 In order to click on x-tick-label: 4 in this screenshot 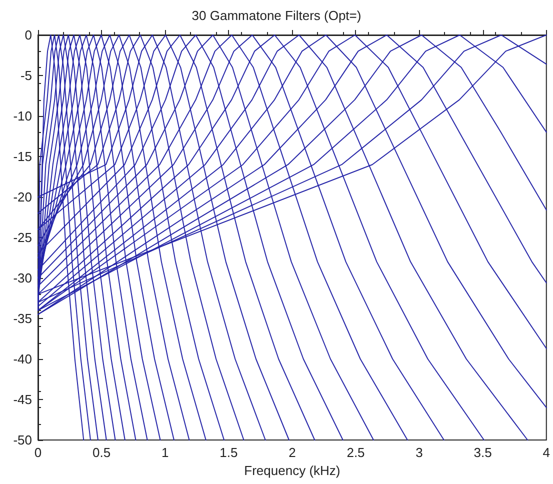, I will do `click(546, 452)`.